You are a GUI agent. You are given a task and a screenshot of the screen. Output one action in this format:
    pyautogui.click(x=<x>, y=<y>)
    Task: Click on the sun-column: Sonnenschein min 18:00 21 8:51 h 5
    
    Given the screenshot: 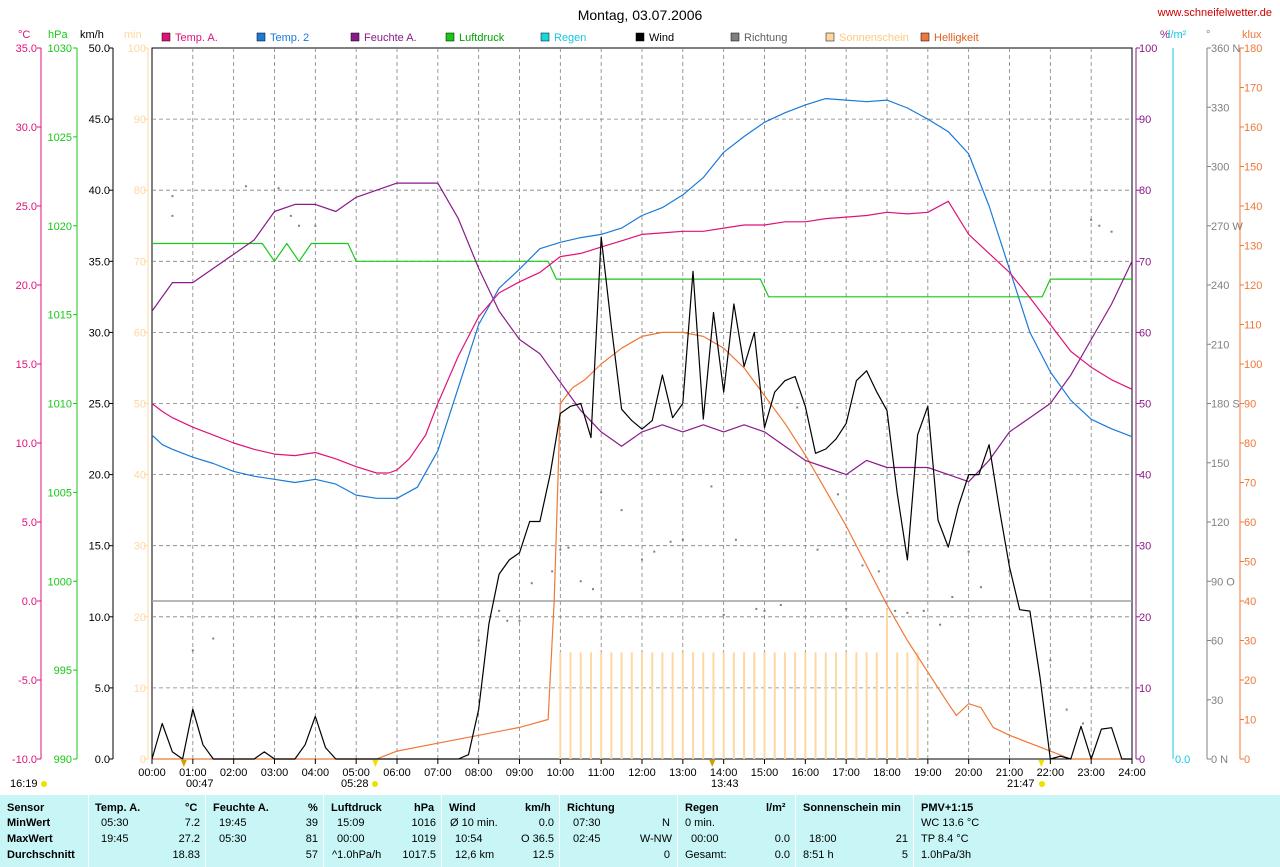 What is the action you would take?
    pyautogui.click(x=854, y=831)
    